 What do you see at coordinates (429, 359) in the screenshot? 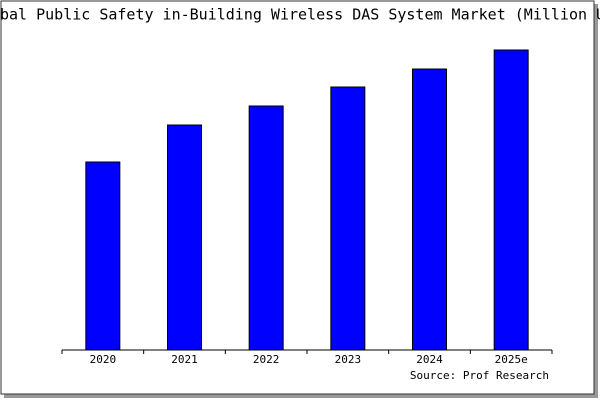
I see `x-tick-label: 2024` at bounding box center [429, 359].